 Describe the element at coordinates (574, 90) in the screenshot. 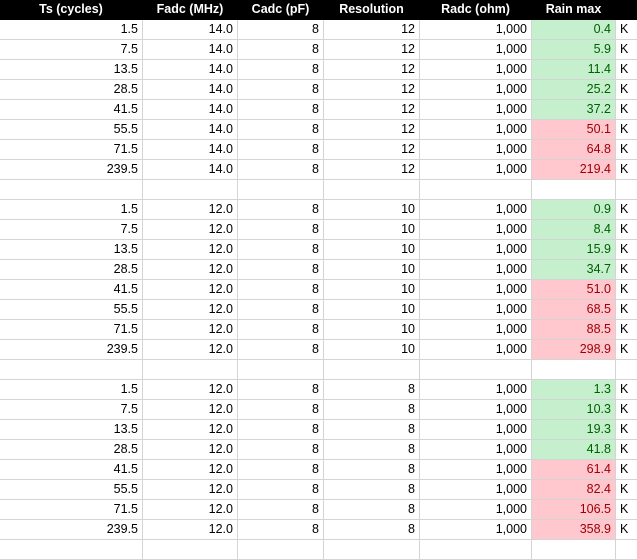

I see `cell-rain-max: 25.2` at that location.